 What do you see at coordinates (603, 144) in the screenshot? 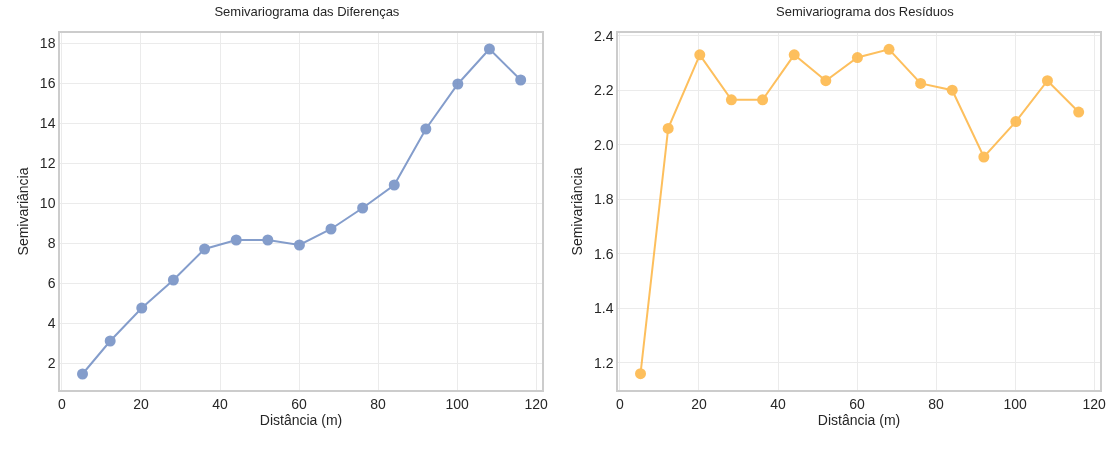
I see `y-tick-label: 2.0` at bounding box center [603, 144].